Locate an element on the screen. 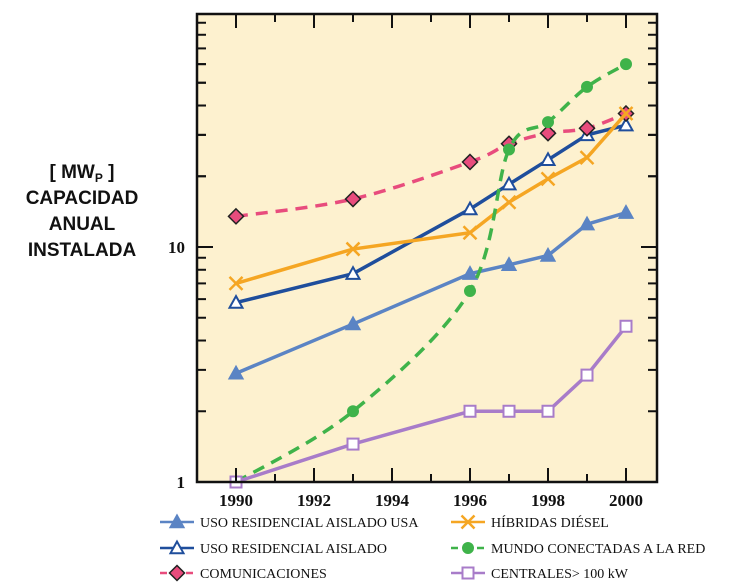  legend-item: USO RESIDENCIAL AISLADO is located at coordinates (273, 548).